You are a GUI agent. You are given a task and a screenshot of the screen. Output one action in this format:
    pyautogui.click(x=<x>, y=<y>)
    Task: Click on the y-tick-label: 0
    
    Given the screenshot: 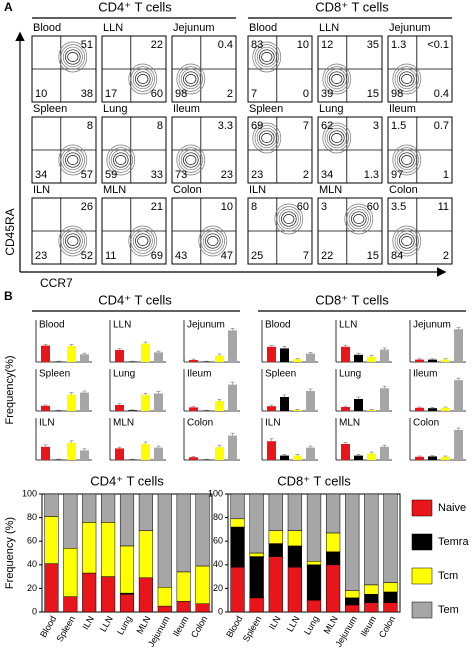 What is the action you would take?
    pyautogui.click(x=34, y=611)
    